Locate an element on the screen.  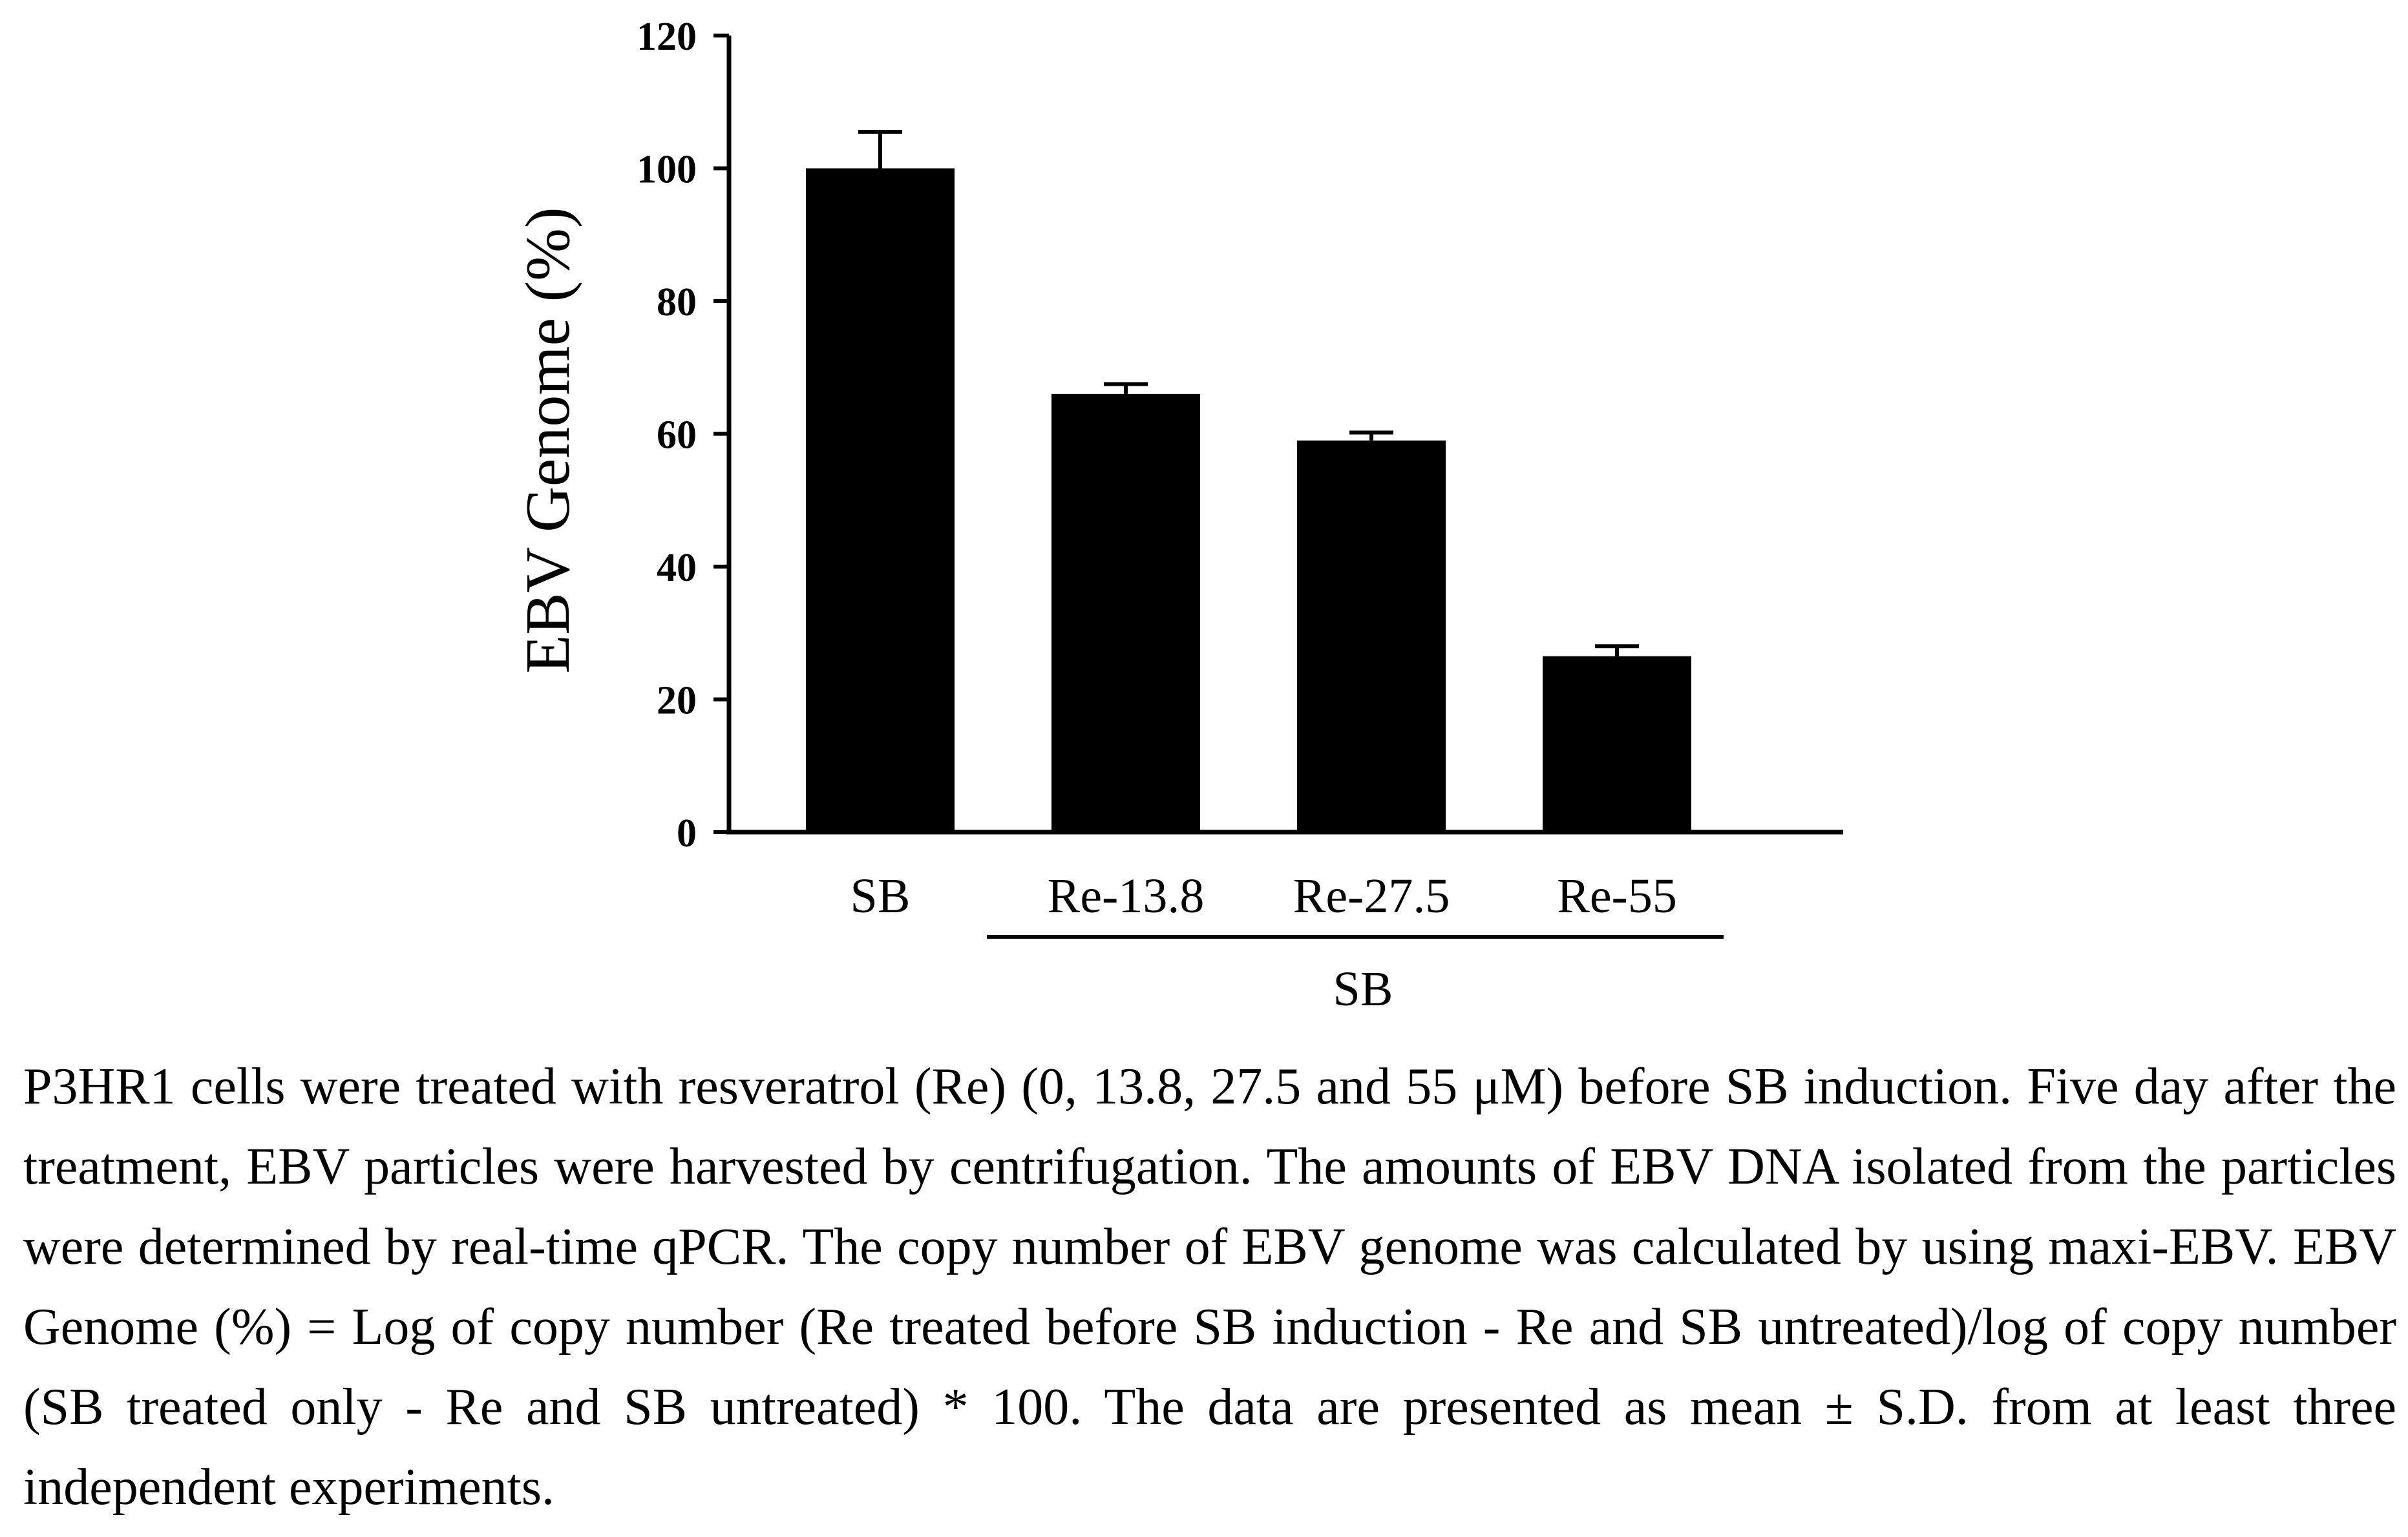
x-tick-label: Re-13.8 is located at coordinates (1126, 896).